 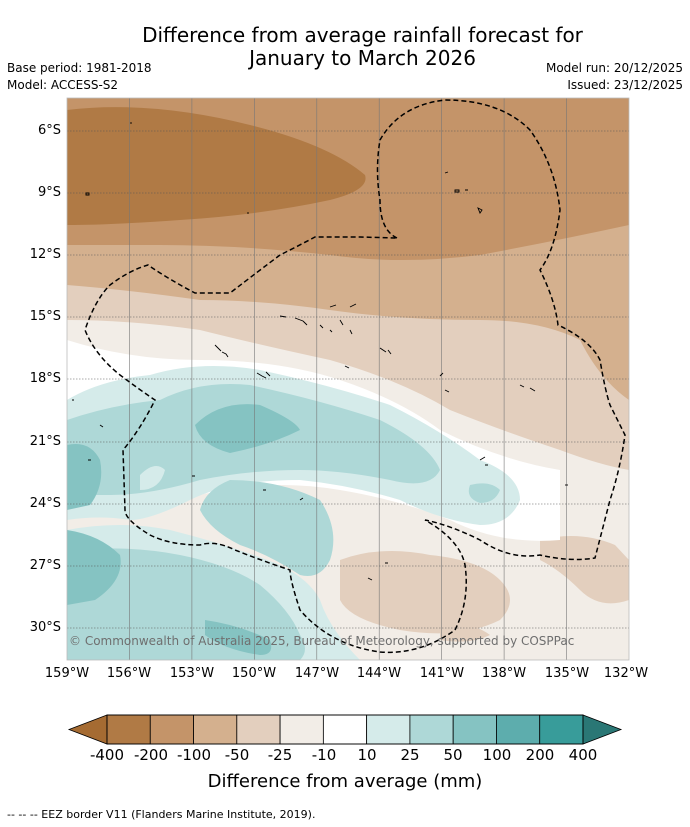 I want to click on base-period-text: Base period: 1981-2018, so click(x=79, y=68).